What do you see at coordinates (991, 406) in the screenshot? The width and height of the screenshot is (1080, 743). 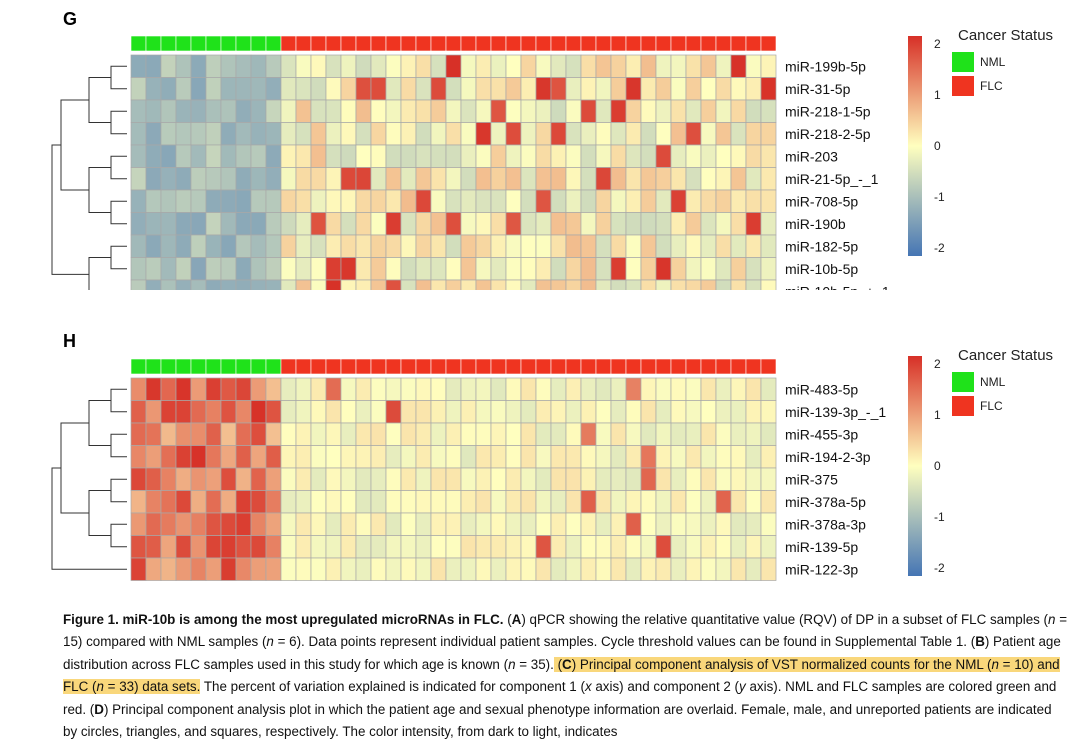 I see `legend-label: FLC` at bounding box center [991, 406].